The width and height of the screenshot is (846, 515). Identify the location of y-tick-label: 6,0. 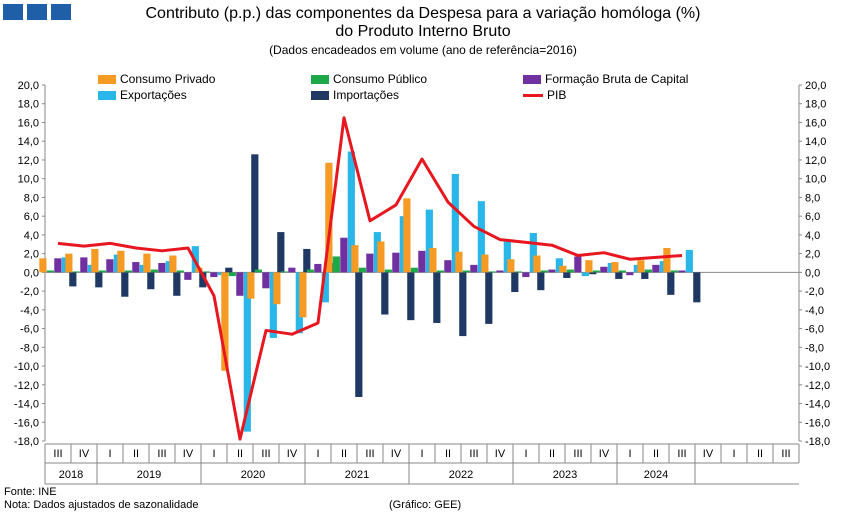
(31, 217).